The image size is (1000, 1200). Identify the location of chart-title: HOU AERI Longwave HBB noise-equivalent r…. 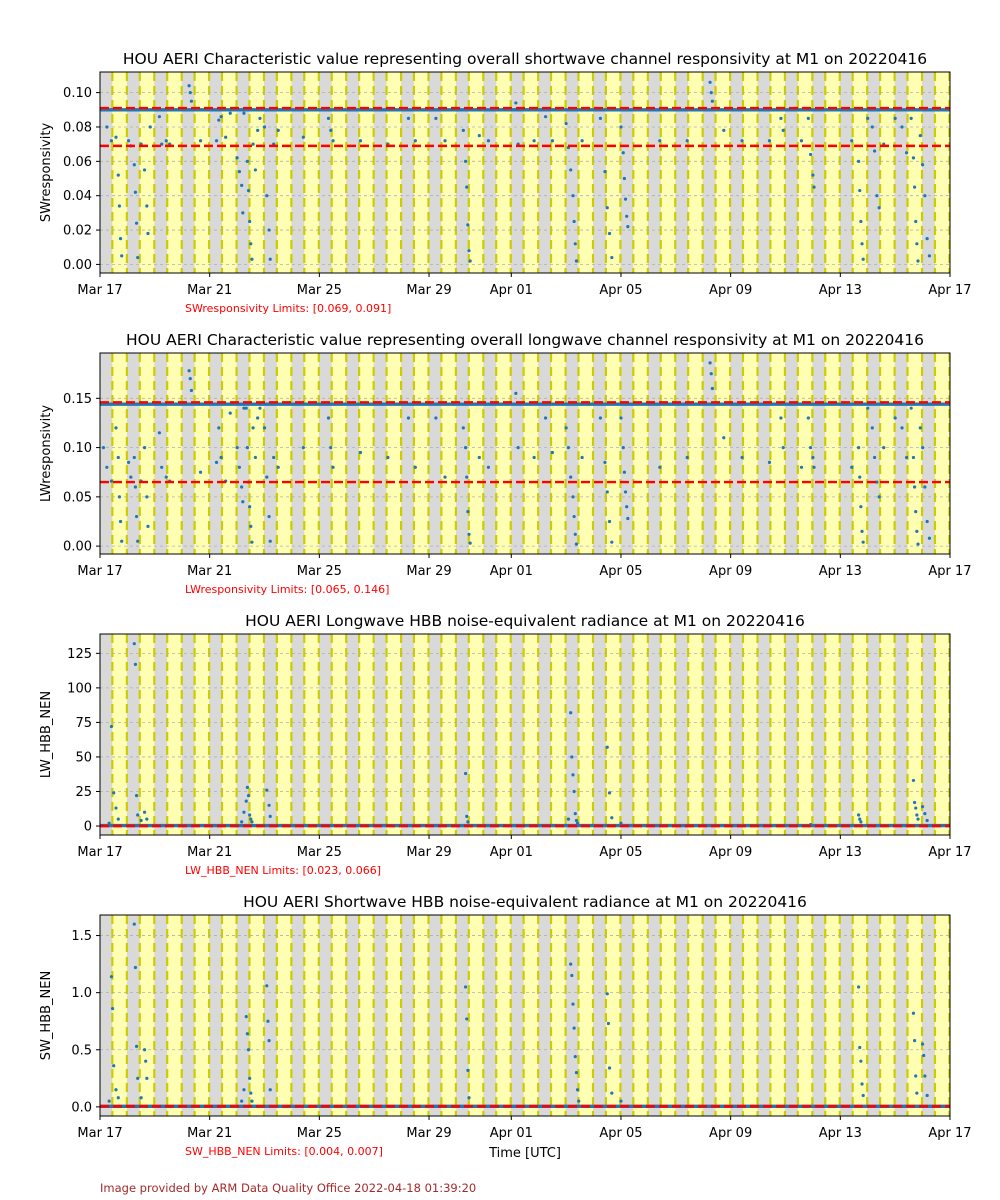
(525, 621).